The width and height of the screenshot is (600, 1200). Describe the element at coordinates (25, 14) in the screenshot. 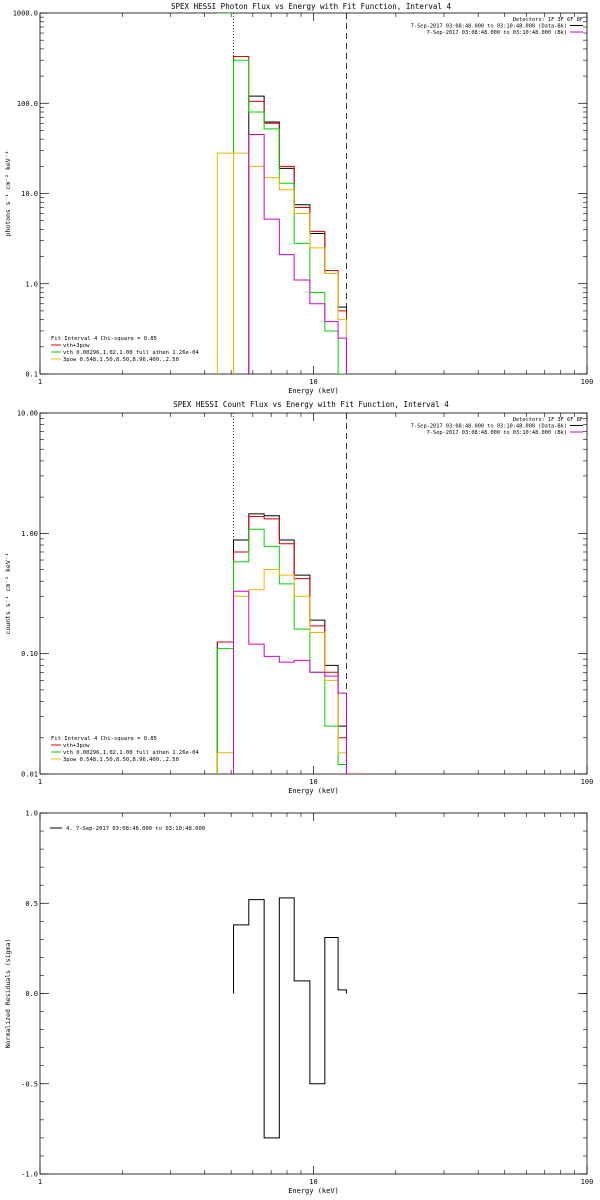

I see `y-tick-label: 1000.0` at that location.